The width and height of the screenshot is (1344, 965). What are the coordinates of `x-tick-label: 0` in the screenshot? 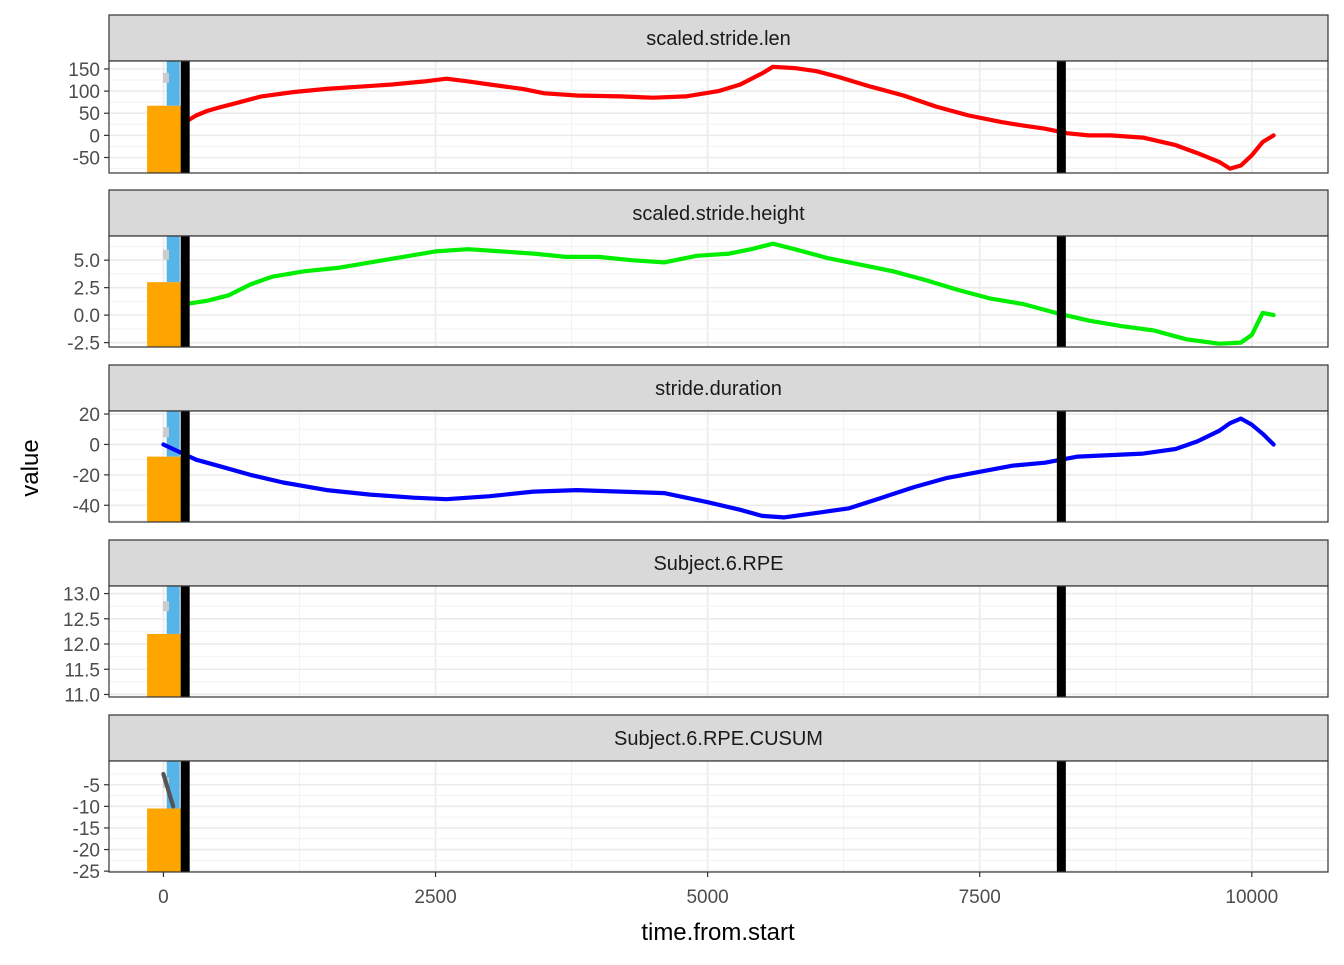 It's located at (163, 897).